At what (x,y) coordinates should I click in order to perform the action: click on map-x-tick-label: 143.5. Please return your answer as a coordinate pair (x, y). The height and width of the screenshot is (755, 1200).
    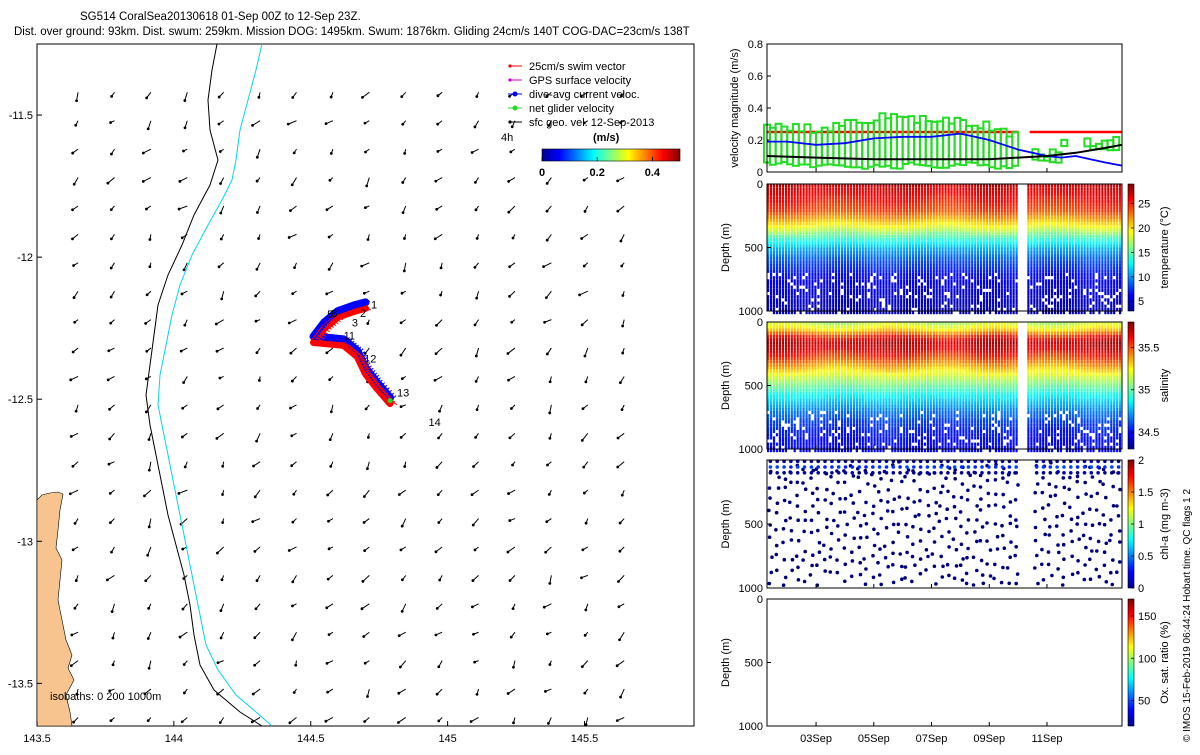
    Looking at the image, I should click on (37, 739).